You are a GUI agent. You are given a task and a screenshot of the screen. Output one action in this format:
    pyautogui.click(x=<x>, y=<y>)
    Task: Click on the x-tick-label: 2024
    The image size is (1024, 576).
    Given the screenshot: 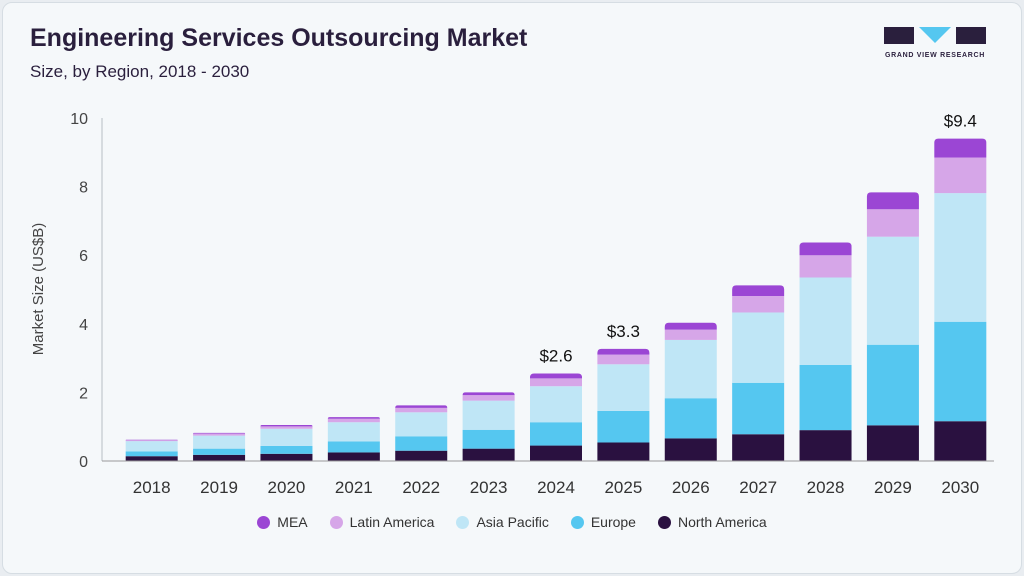 What is the action you would take?
    pyautogui.click(x=556, y=487)
    